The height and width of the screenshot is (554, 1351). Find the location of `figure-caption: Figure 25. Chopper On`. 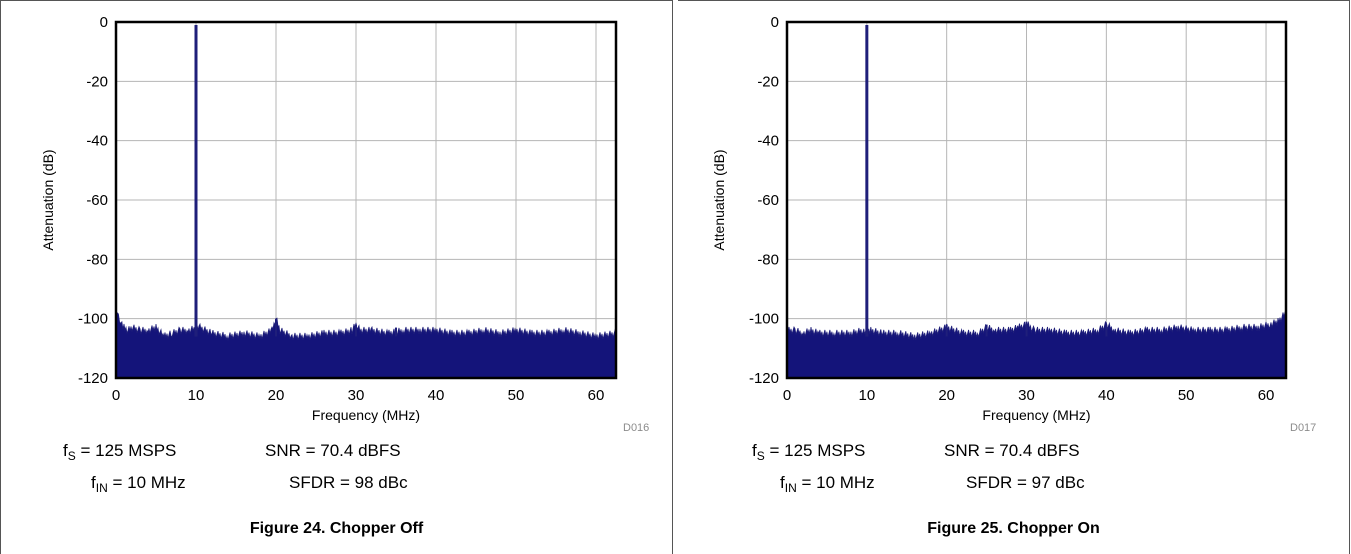

figure-caption: Figure 25. Chopper On is located at coordinates (1013, 528).